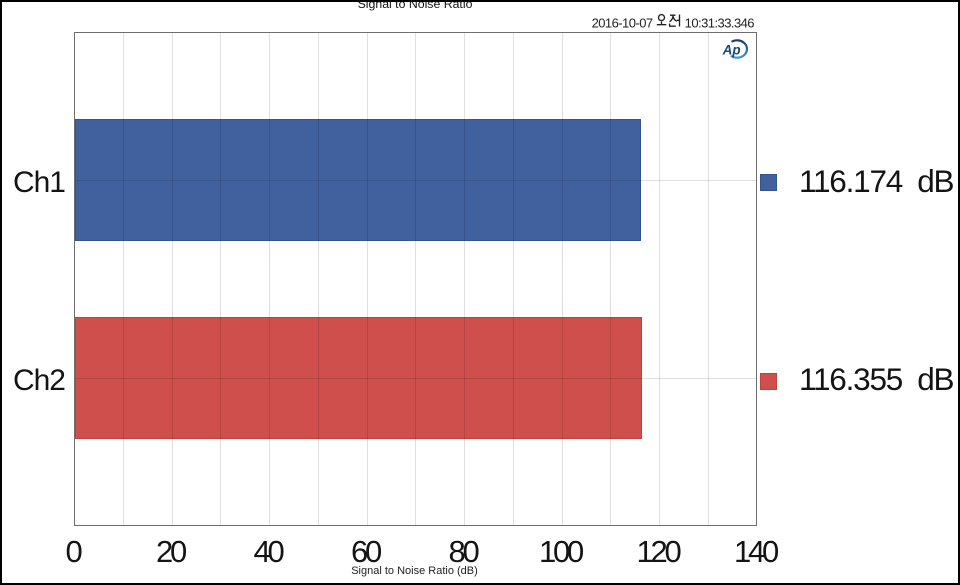 The width and height of the screenshot is (960, 585). Describe the element at coordinates (731, 49) in the screenshot. I see `svg-text: Ap` at that location.